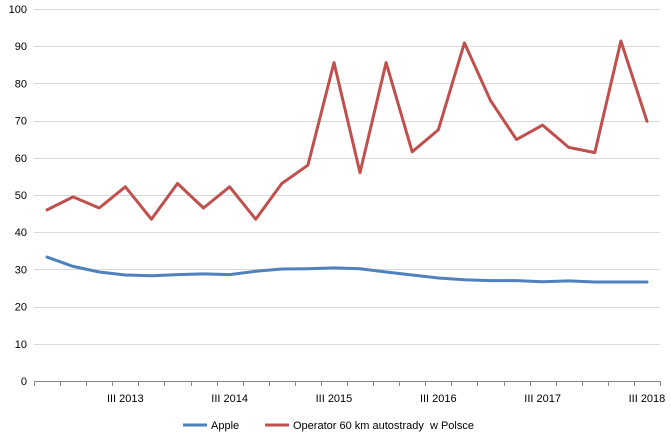 This screenshot has width=671, height=438. What do you see at coordinates (21, 345) in the screenshot?
I see `y-tick-label: 10` at bounding box center [21, 345].